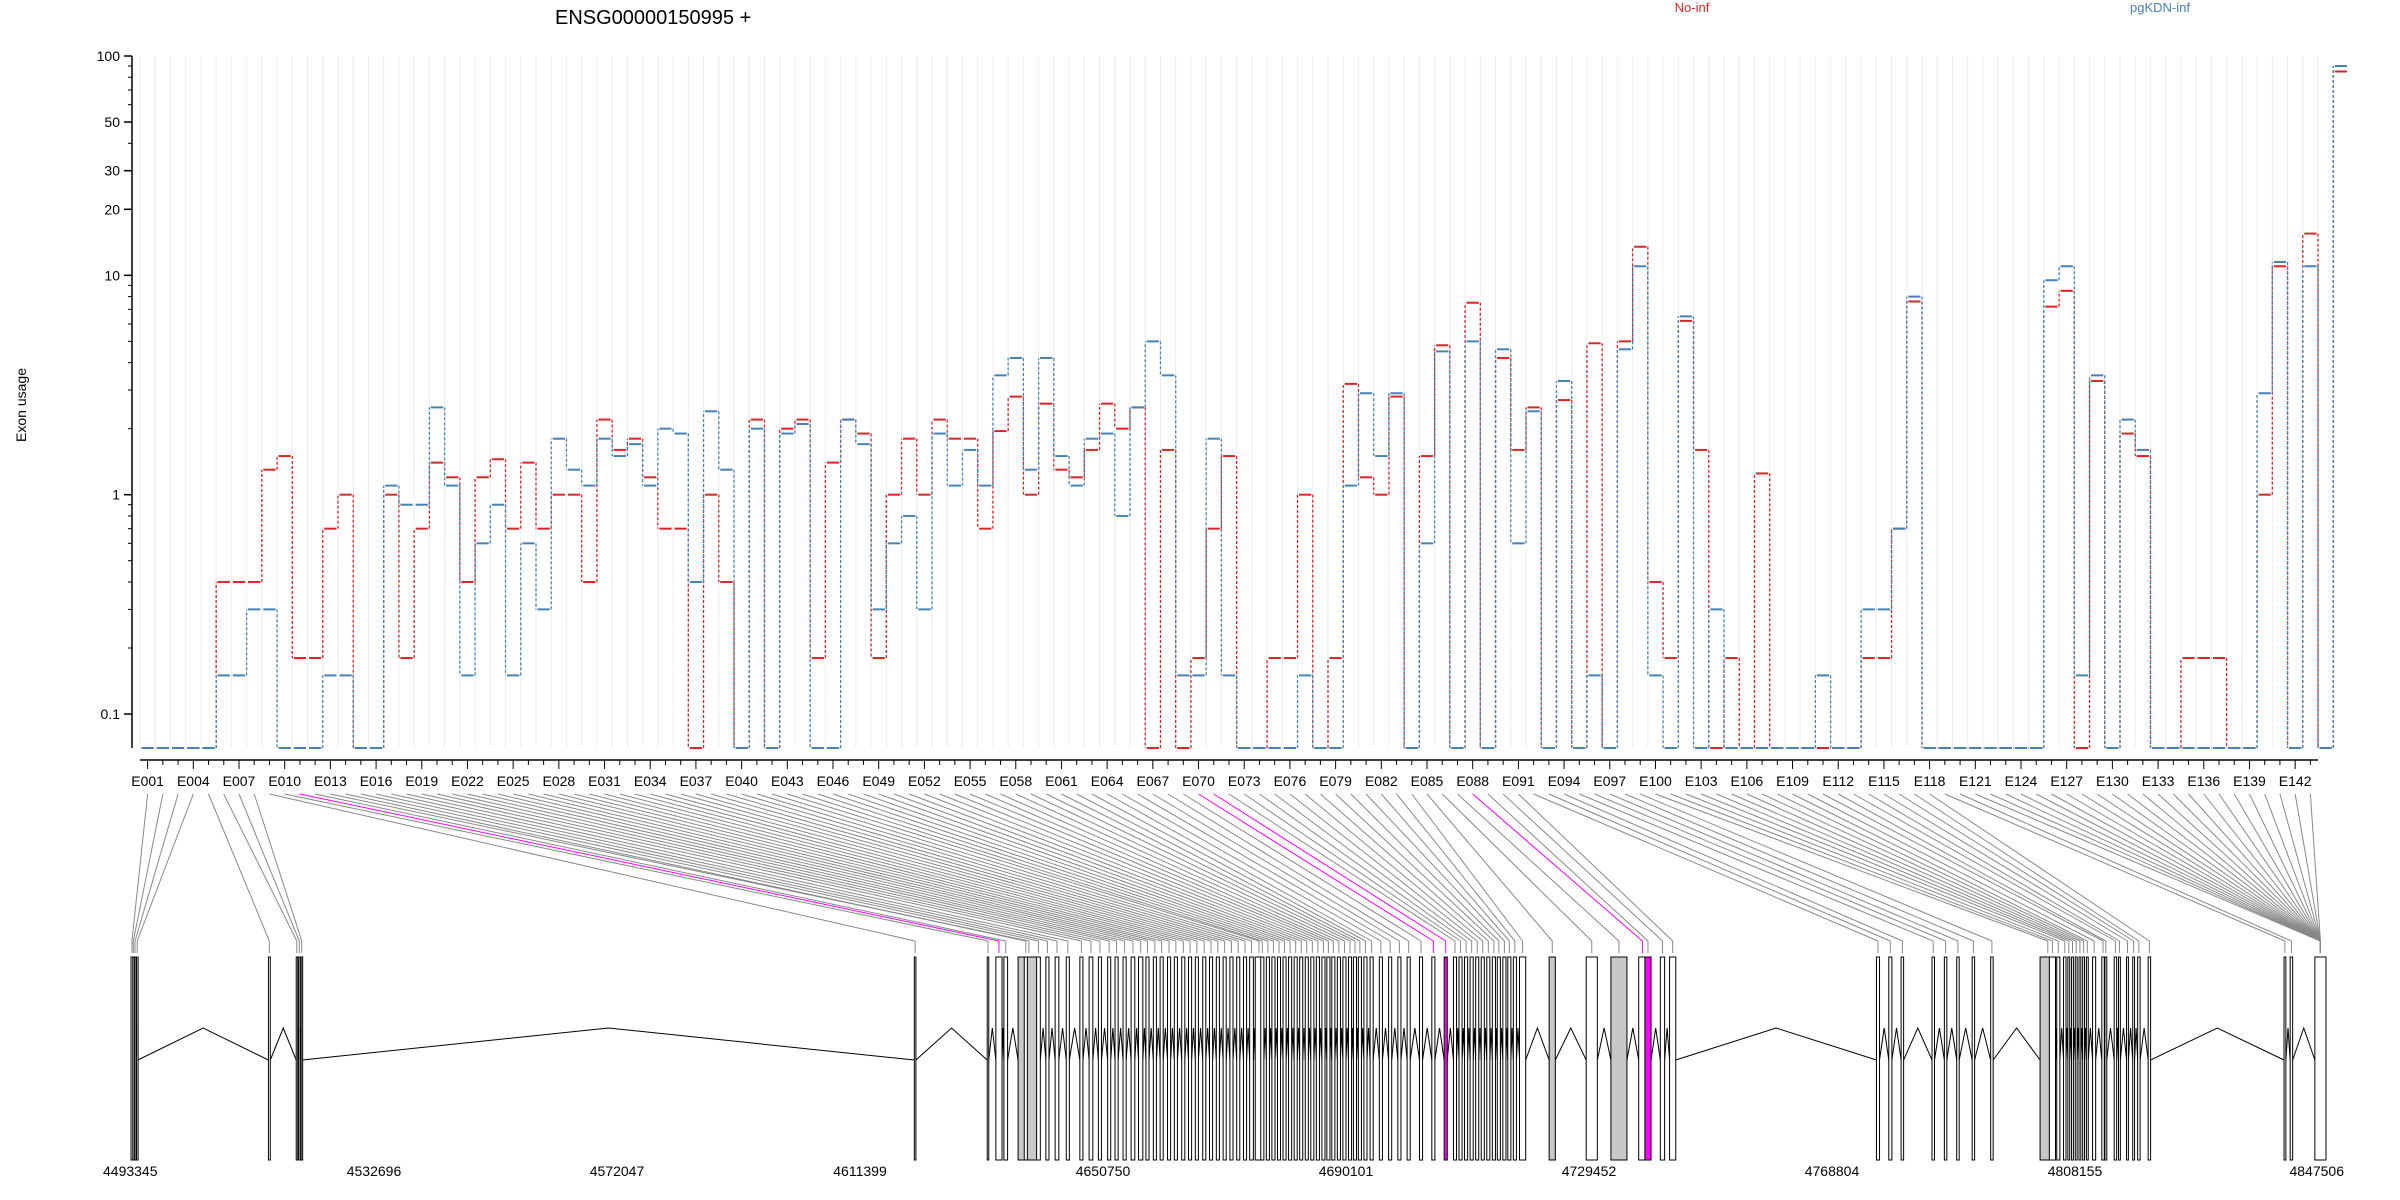  I want to click on exon-tick-label: E049, so click(878, 781).